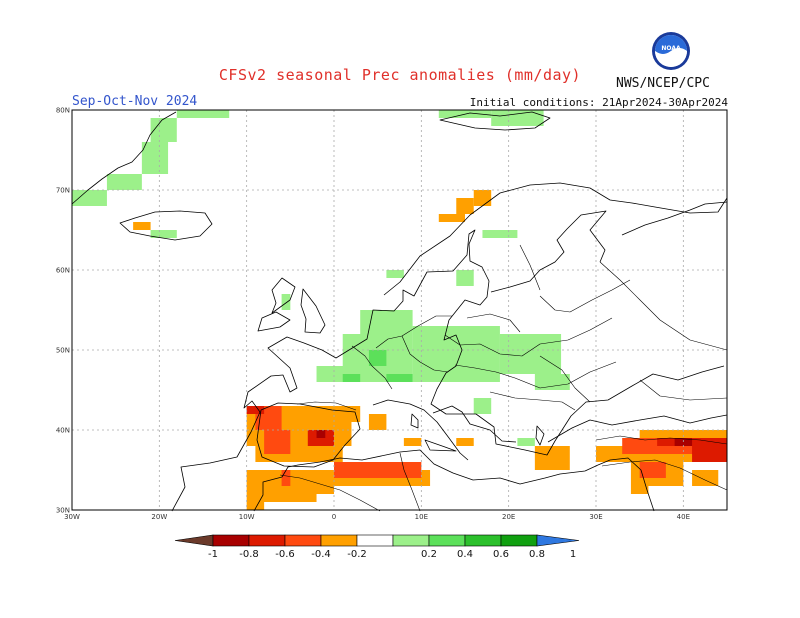 Image resolution: width=800 pixels, height=618 pixels. I want to click on colorbar-low-arrow, so click(194, 540).